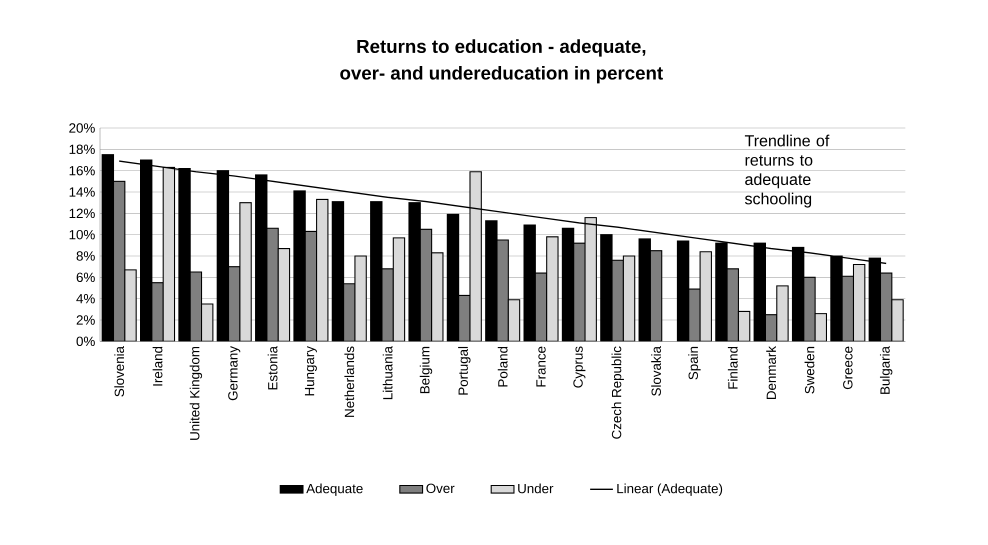 The image size is (988, 545). What do you see at coordinates (234, 373) in the screenshot?
I see `x-tick-label: Germany` at bounding box center [234, 373].